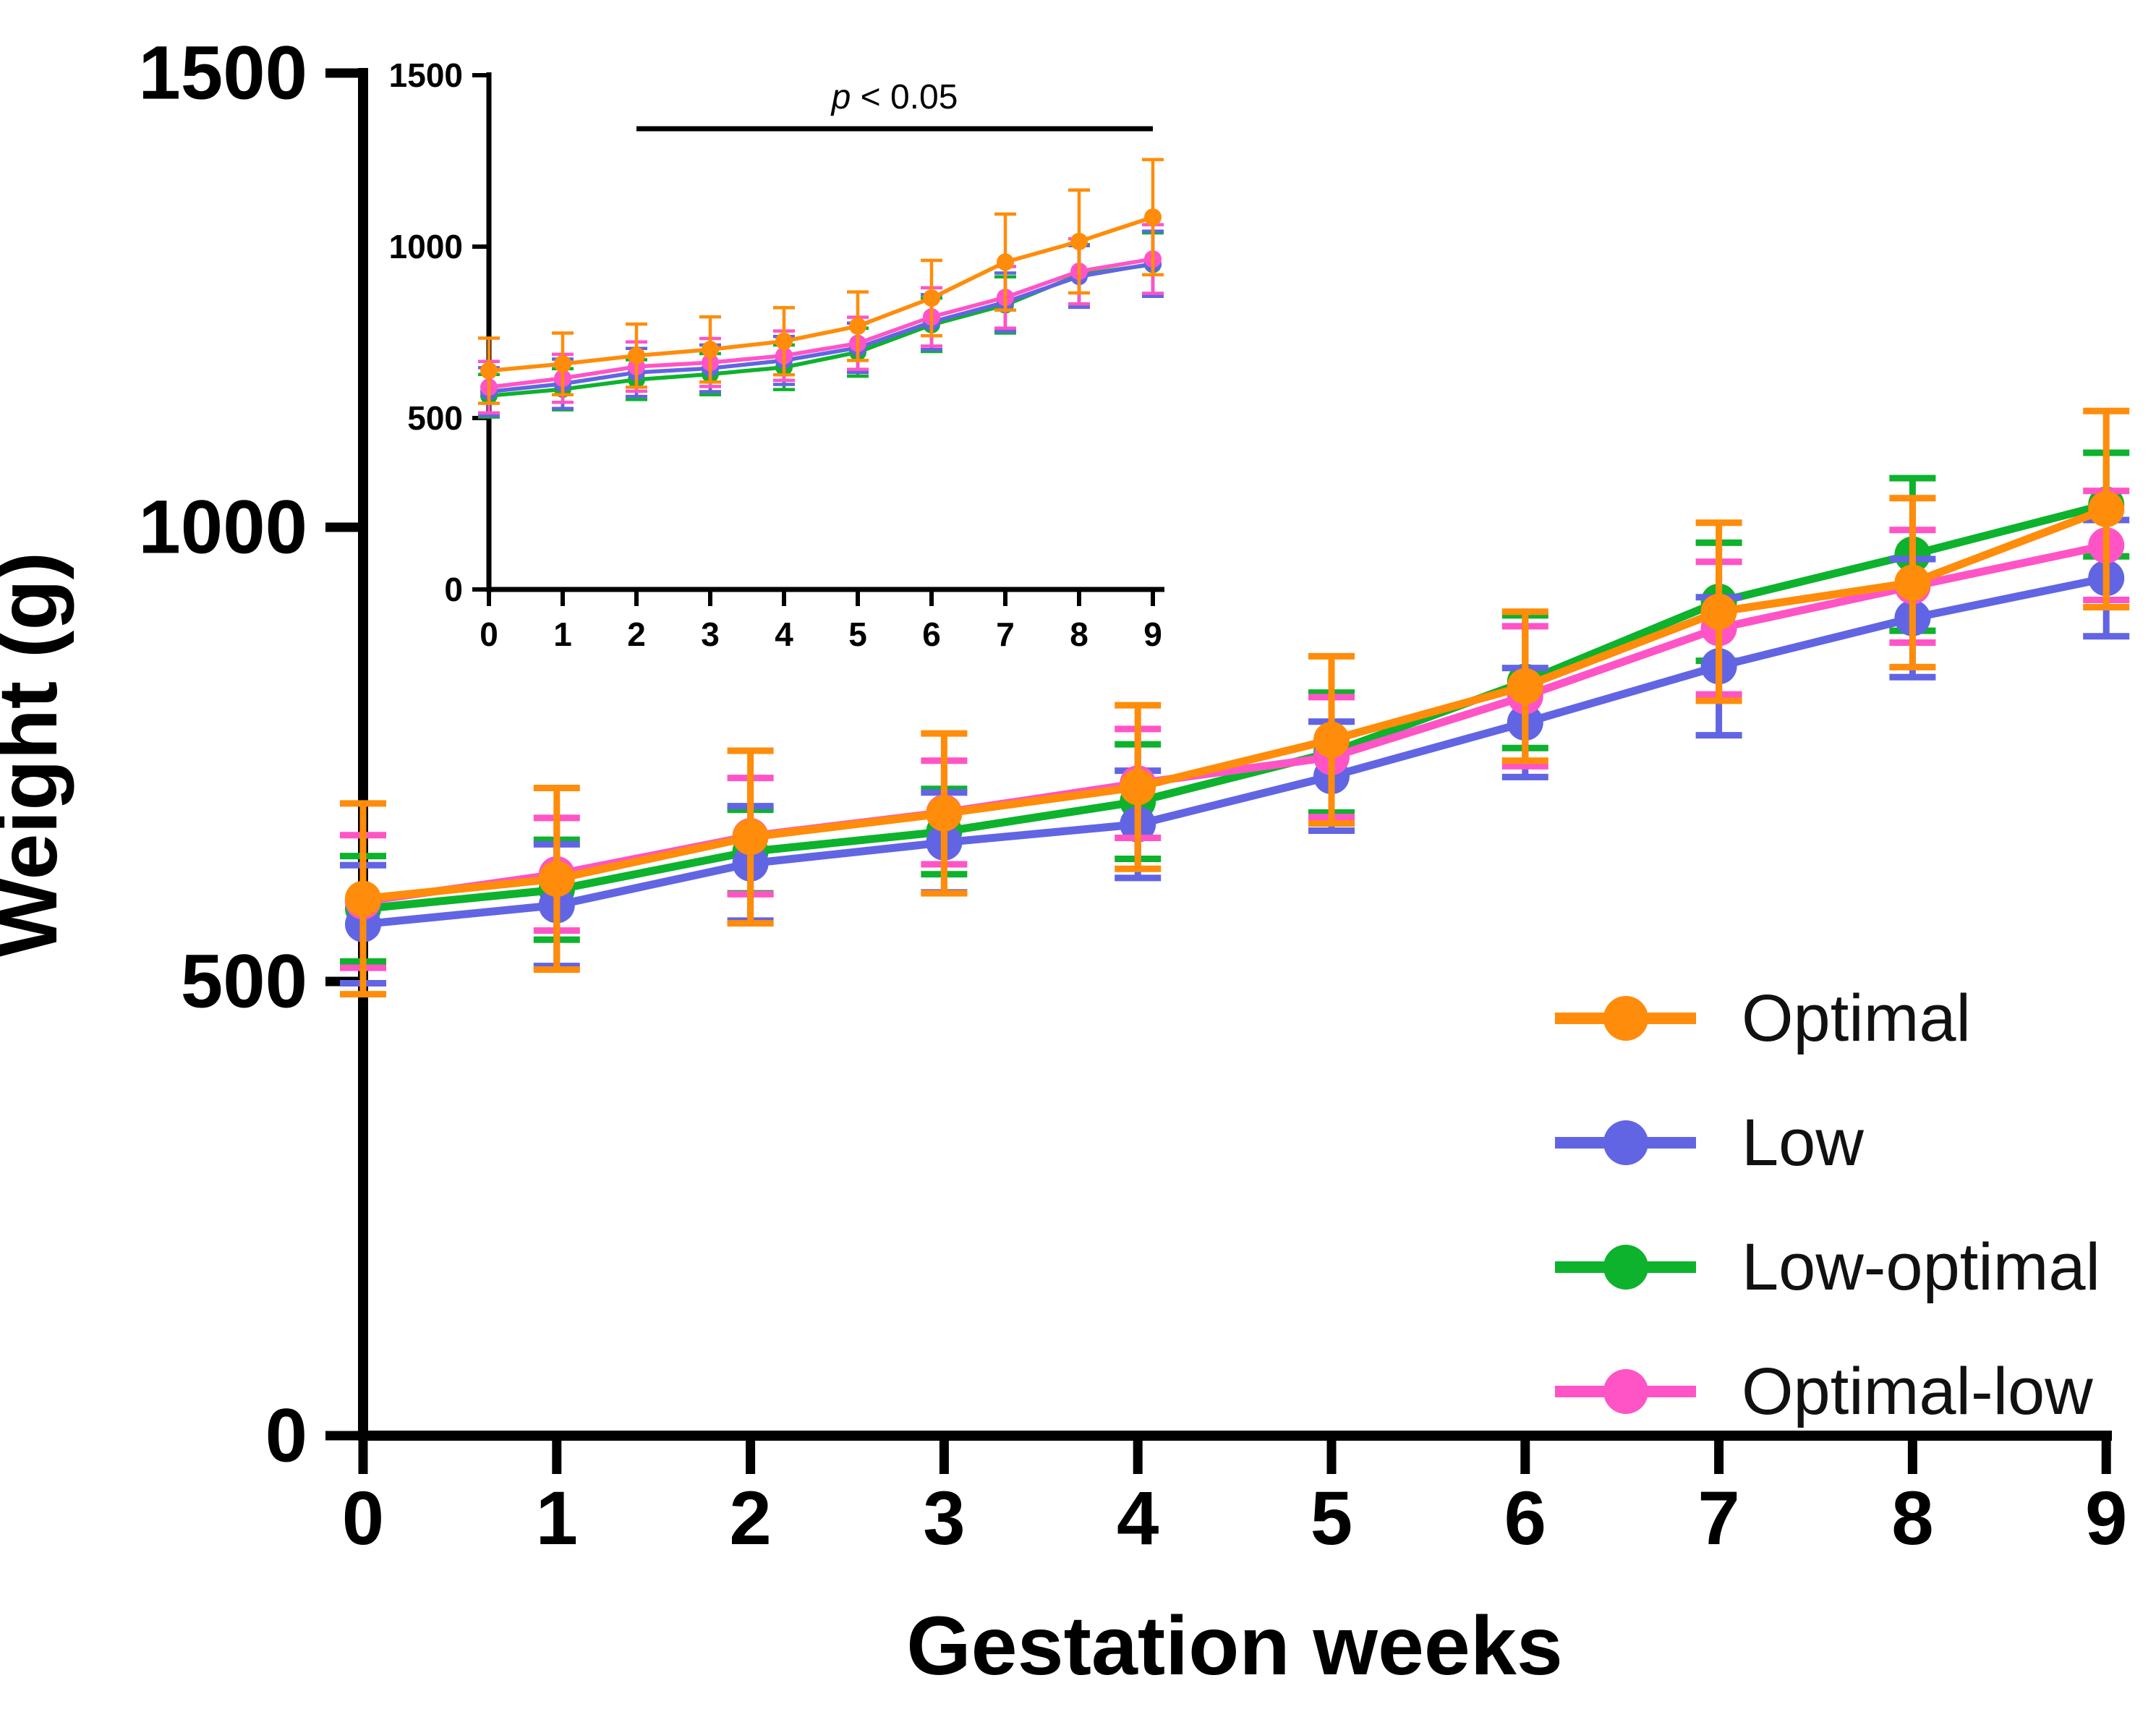 The image size is (2156, 1717). What do you see at coordinates (1803, 1143) in the screenshot?
I see `legend-label: Low` at bounding box center [1803, 1143].